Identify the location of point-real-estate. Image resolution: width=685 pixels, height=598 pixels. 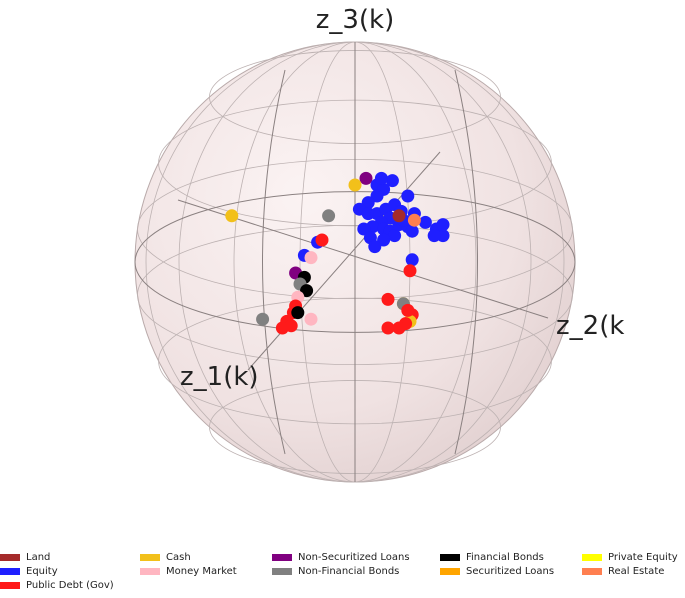
(414, 220).